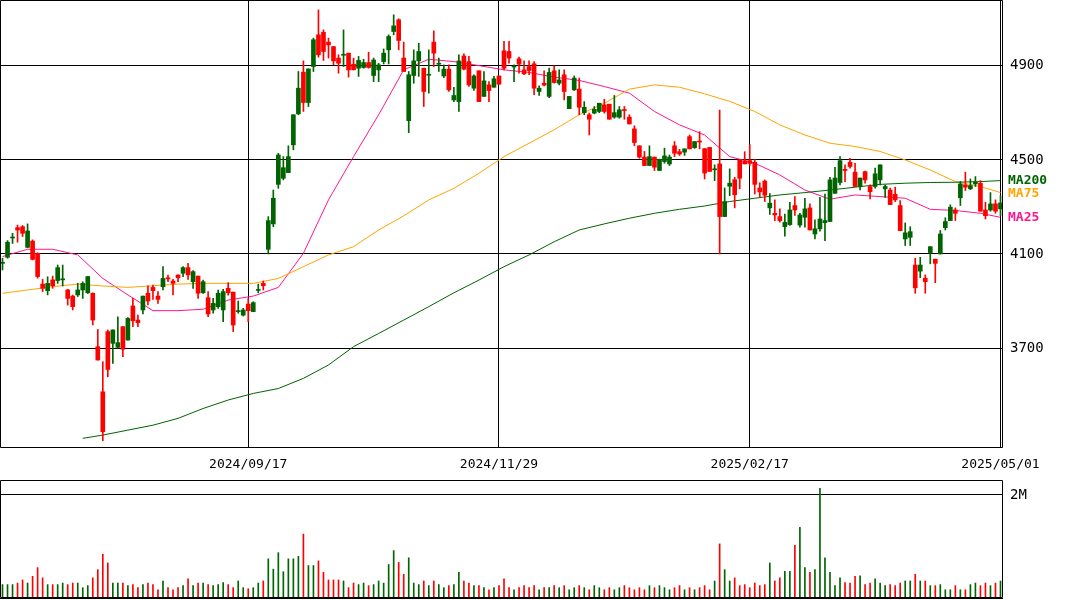 This screenshot has width=1065, height=600. I want to click on x-tick-label: 2024/11/29, so click(499, 464).